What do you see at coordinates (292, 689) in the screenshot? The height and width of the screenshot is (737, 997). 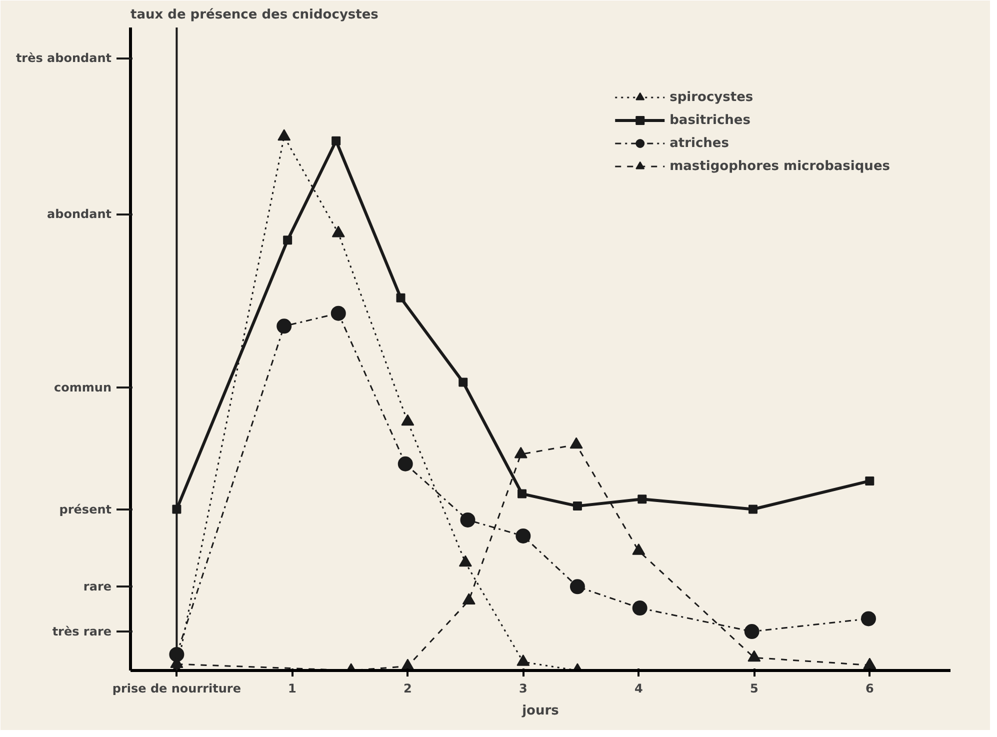 I see `x-tick-label: 1` at bounding box center [292, 689].